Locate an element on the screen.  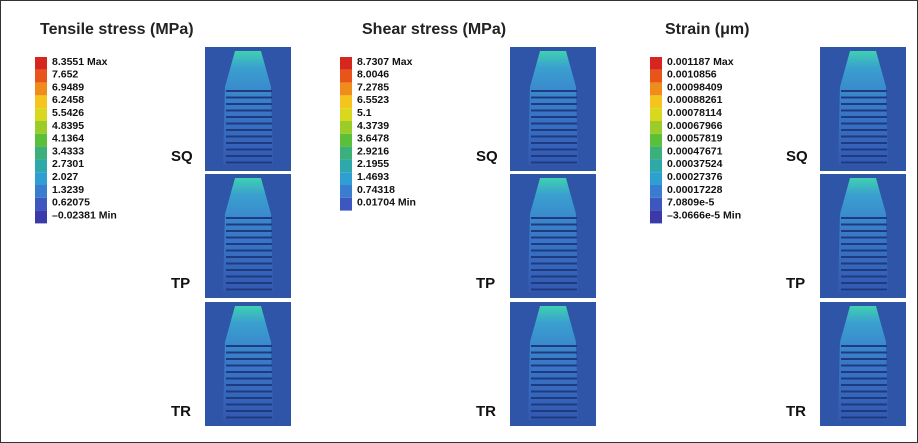
legend-label: 0.00067966 is located at coordinates (695, 126).